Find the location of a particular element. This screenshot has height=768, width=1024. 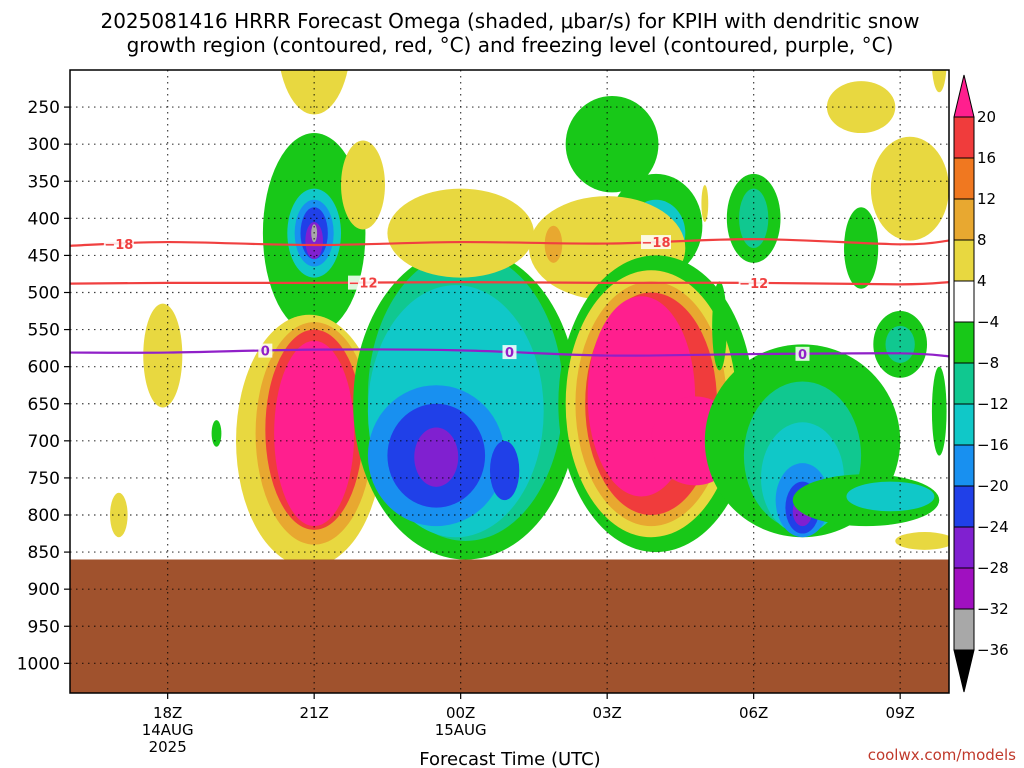

colorbar-label-3: 8 is located at coordinates (982, 240).